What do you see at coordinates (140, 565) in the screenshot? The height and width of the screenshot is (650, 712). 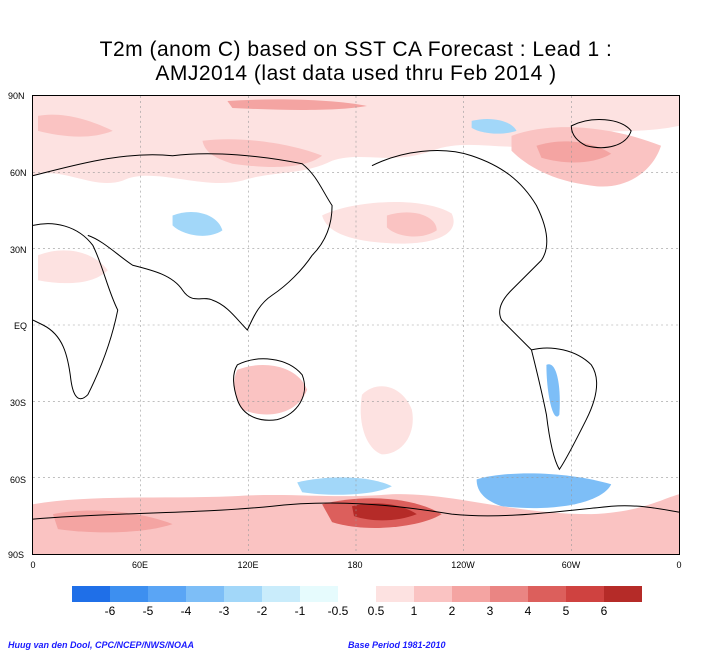 I see `lon-label-60e: 60E` at bounding box center [140, 565].